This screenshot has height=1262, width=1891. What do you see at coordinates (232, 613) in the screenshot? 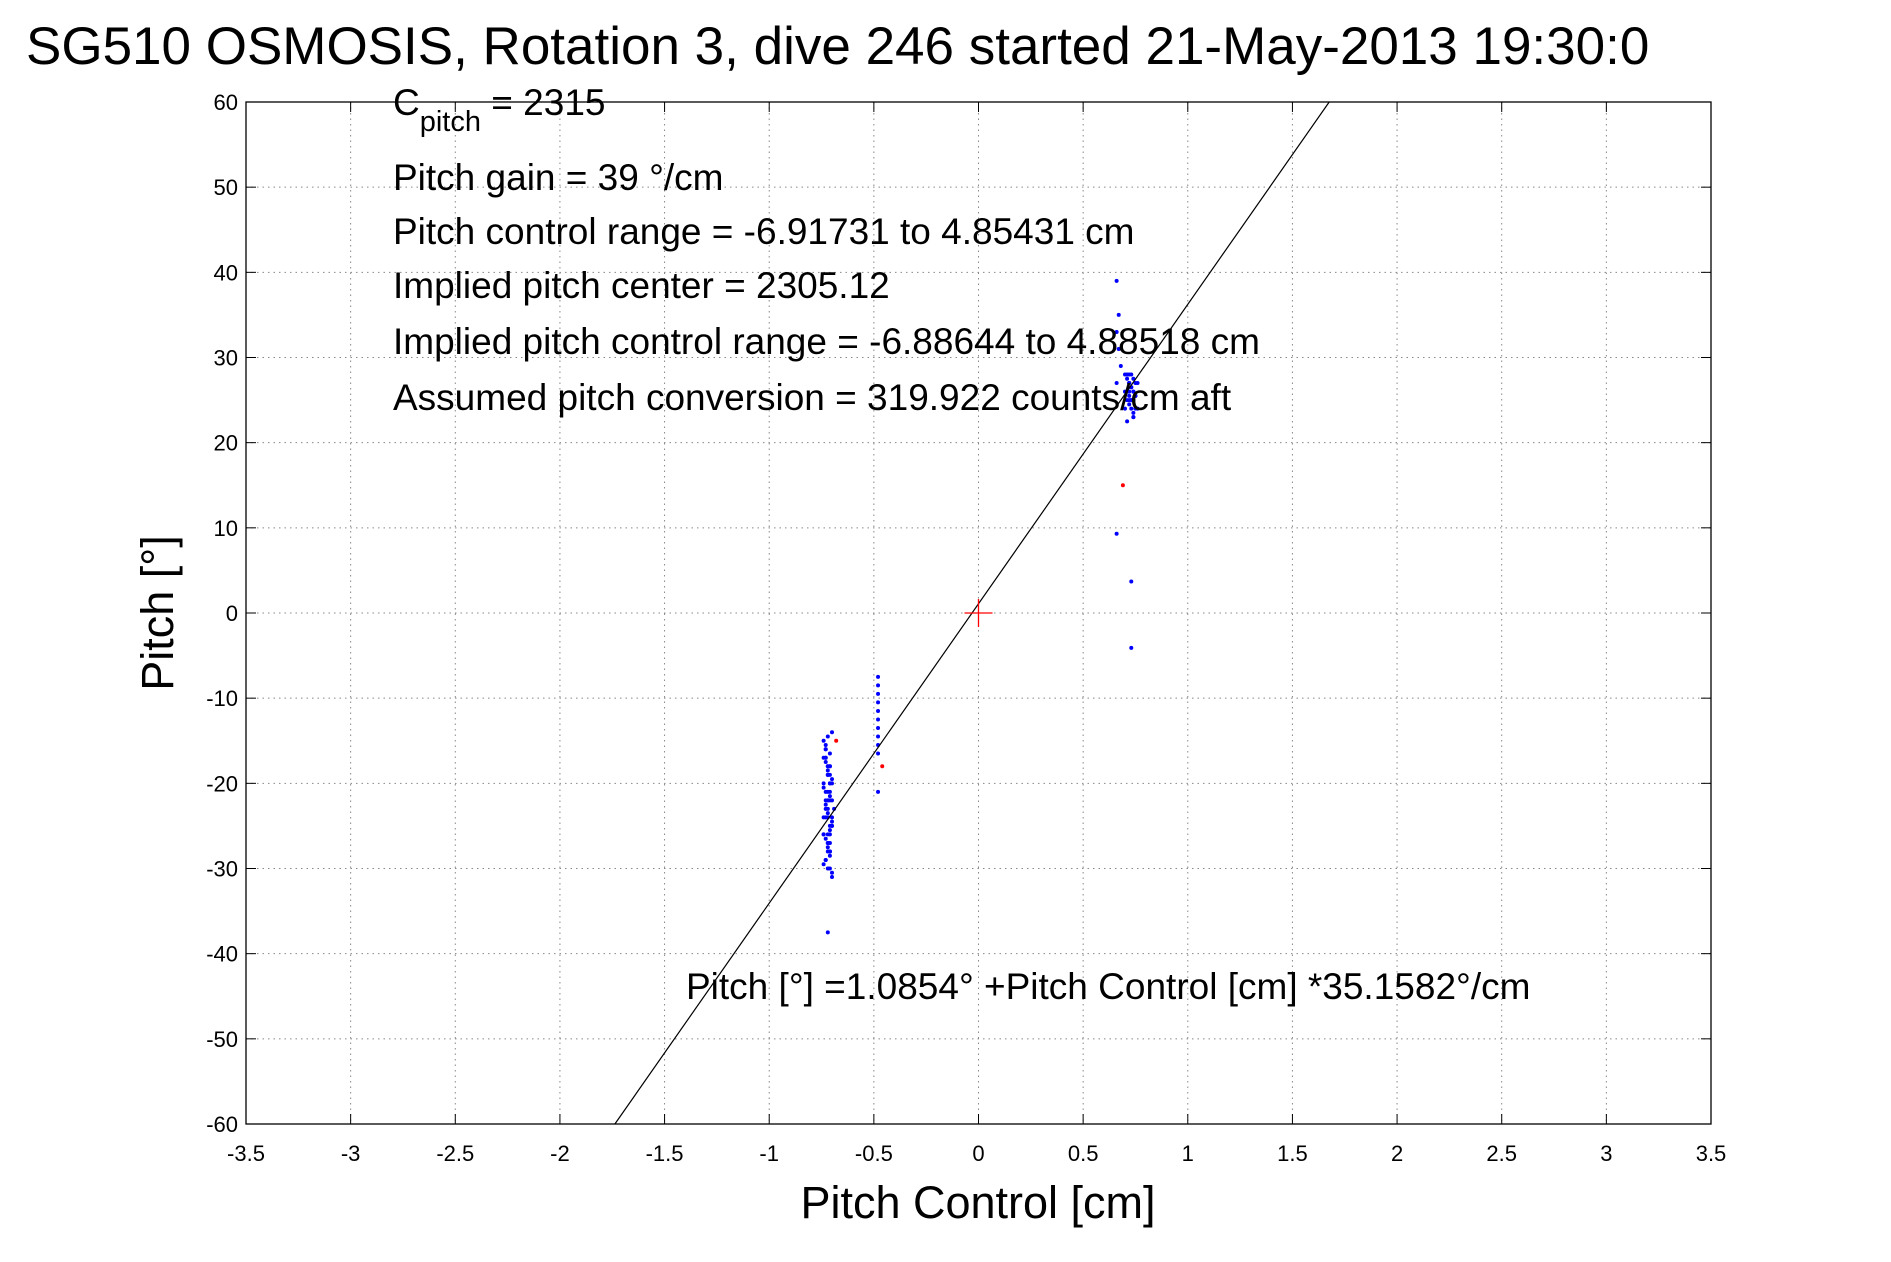
I see `y-tick-label: 0` at bounding box center [232, 613].